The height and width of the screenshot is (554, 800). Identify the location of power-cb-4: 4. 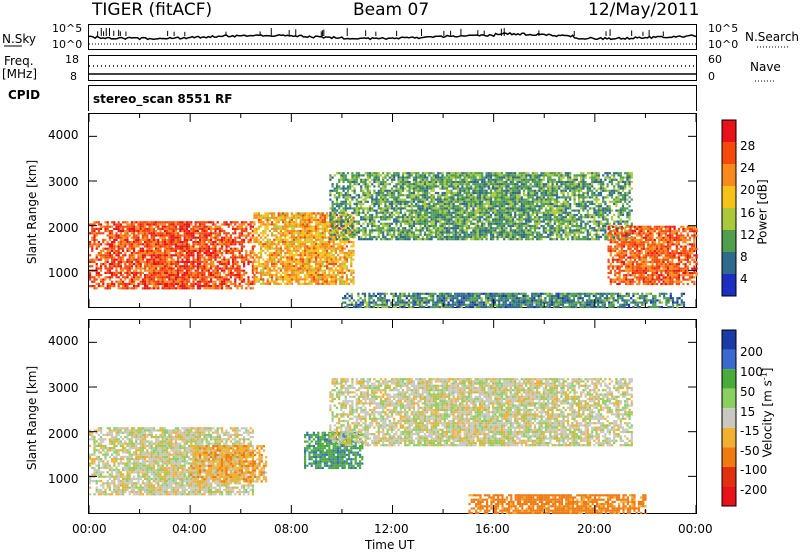
(744, 279).